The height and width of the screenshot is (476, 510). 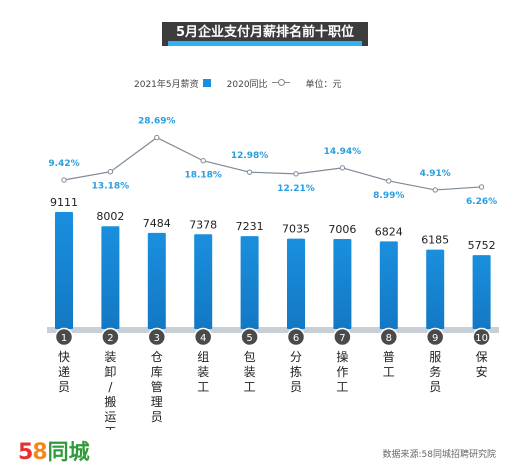 I want to click on logo-text: 同城, so click(x=68, y=452).